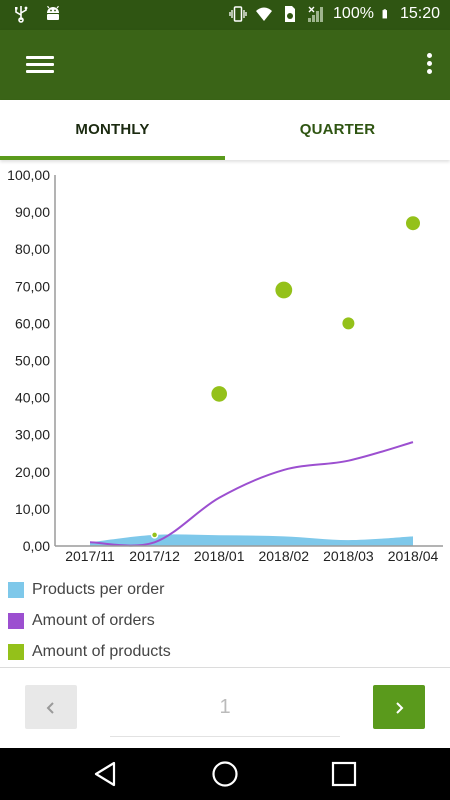 Image resolution: width=450 pixels, height=800 pixels. Describe the element at coordinates (28, 175) in the screenshot. I see `y-tick-label: 100,00` at that location.